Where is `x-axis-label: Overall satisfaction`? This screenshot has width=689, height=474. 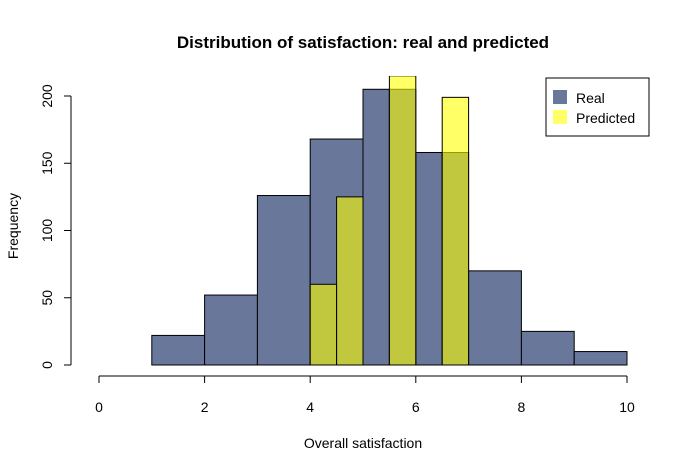
x-axis-label: Overall satisfaction is located at coordinates (363, 443).